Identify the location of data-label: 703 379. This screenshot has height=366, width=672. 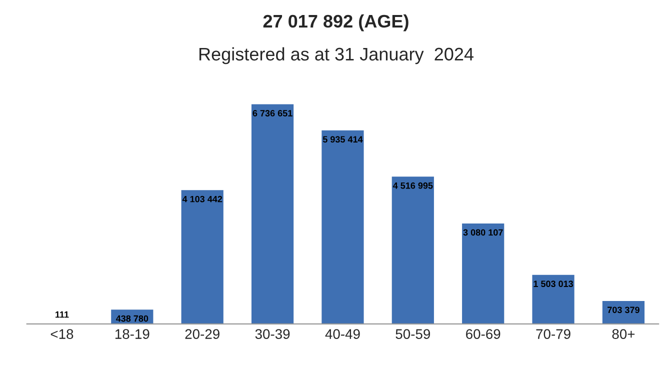
(624, 310).